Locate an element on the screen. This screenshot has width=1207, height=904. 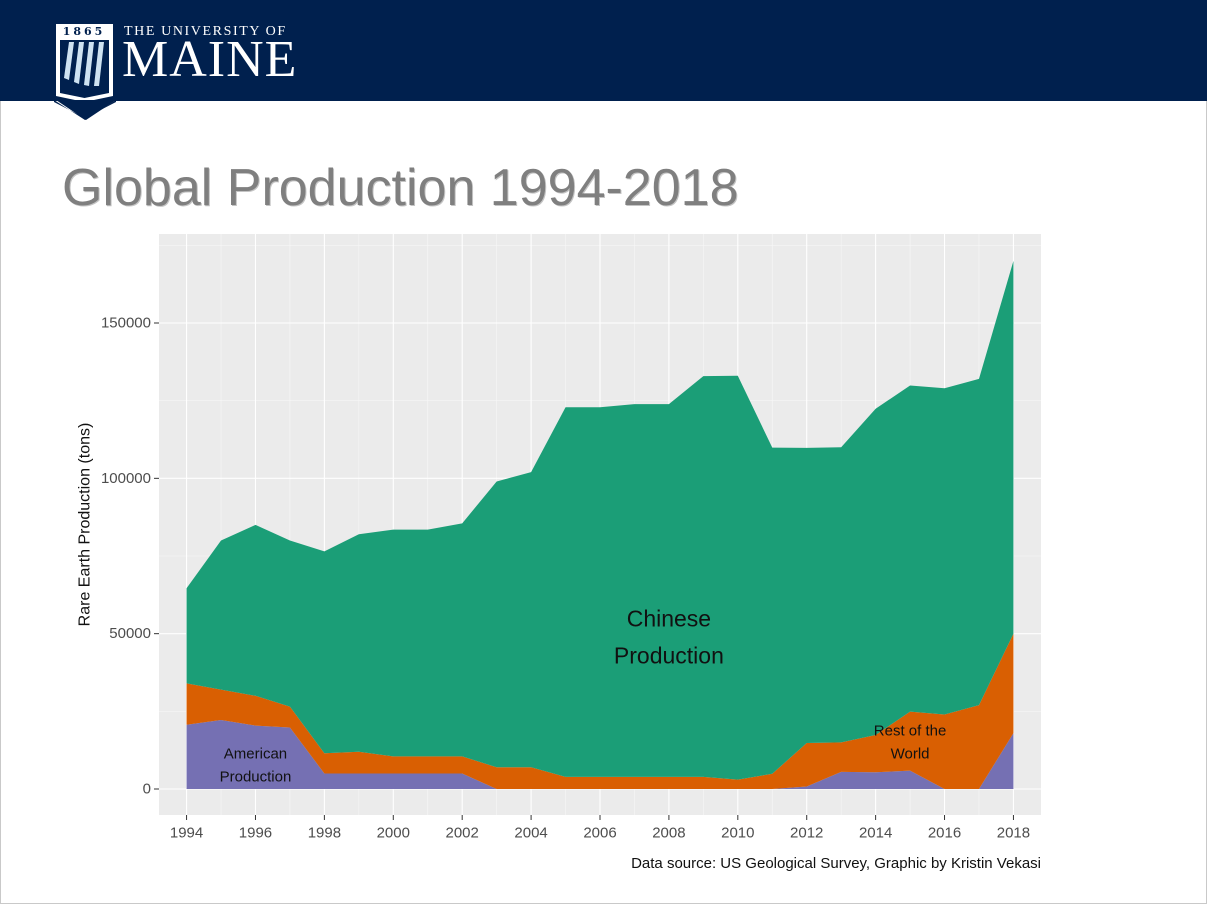
shield-icon is located at coordinates (85, 72).